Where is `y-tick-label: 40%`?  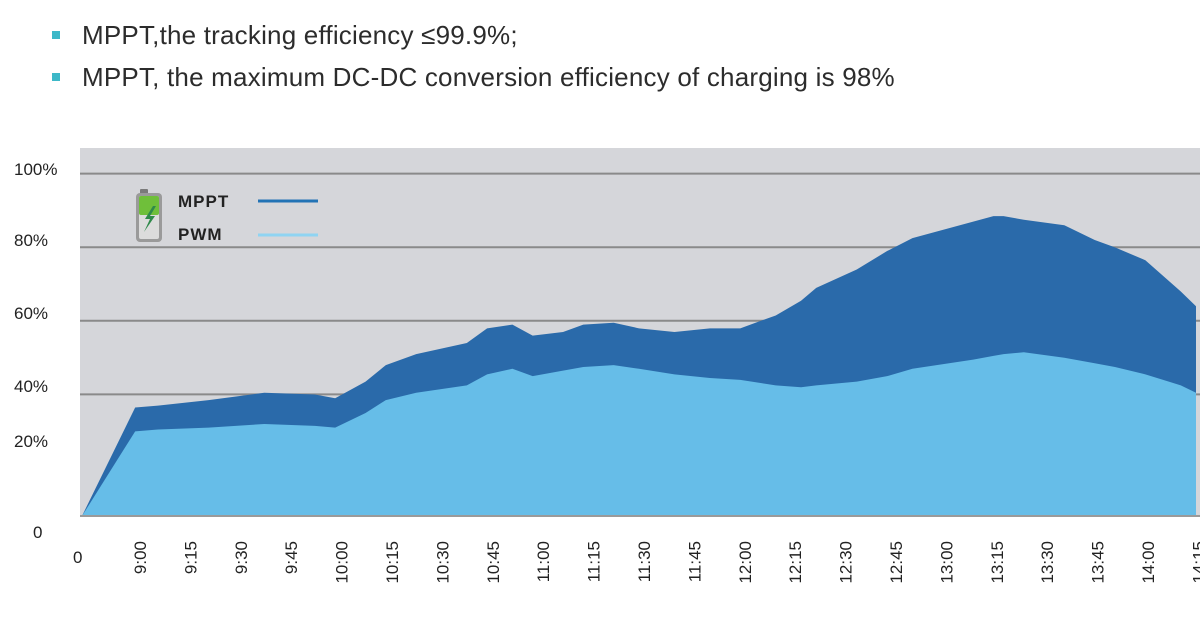 y-tick-label: 40% is located at coordinates (31, 386).